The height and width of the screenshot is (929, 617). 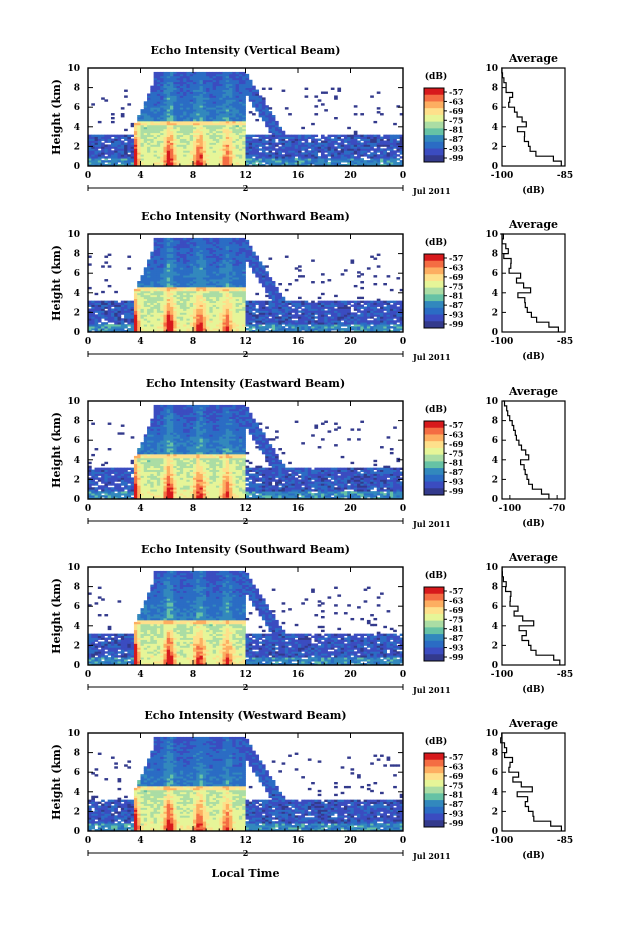 I want to click on colorbar-unit: (dB), so click(x=436, y=76).